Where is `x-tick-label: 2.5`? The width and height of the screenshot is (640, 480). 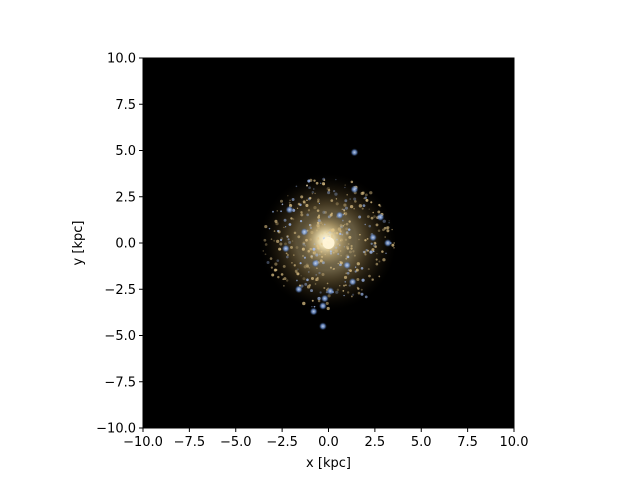 x-tick-label: 2.5 is located at coordinates (375, 442).